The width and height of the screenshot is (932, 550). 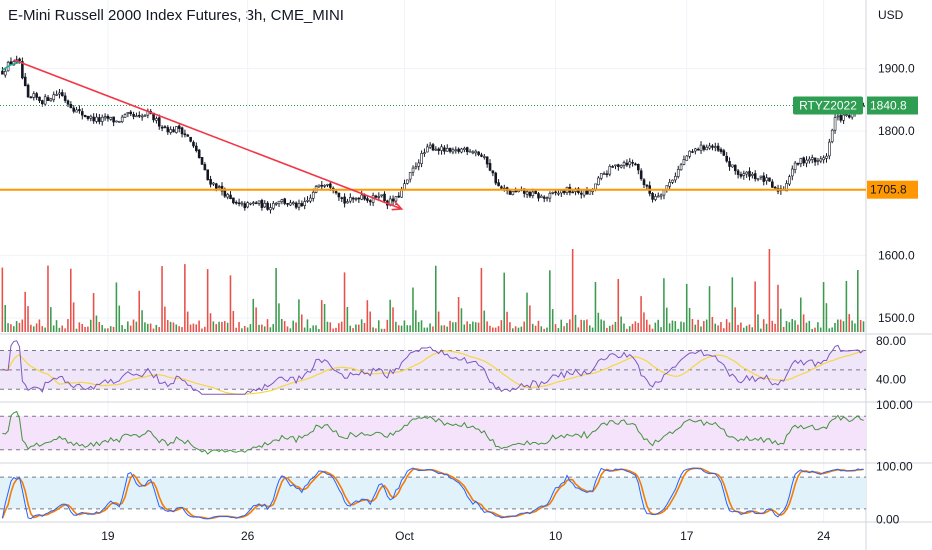 I want to click on mfi-line, so click(x=433, y=432).